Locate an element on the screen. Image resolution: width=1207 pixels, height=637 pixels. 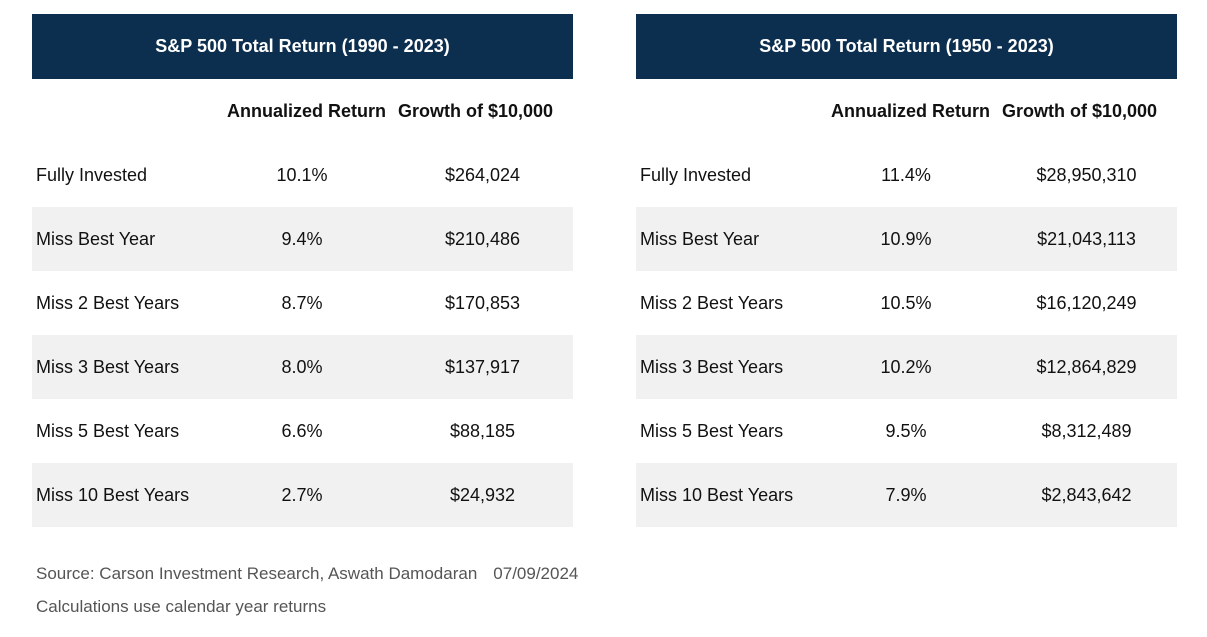
annualized-return-cell: 11.4% is located at coordinates (906, 174).